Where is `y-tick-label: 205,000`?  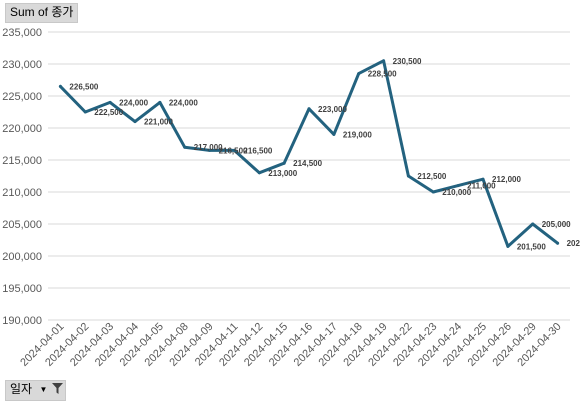
y-tick-label: 205,000 is located at coordinates (22, 225).